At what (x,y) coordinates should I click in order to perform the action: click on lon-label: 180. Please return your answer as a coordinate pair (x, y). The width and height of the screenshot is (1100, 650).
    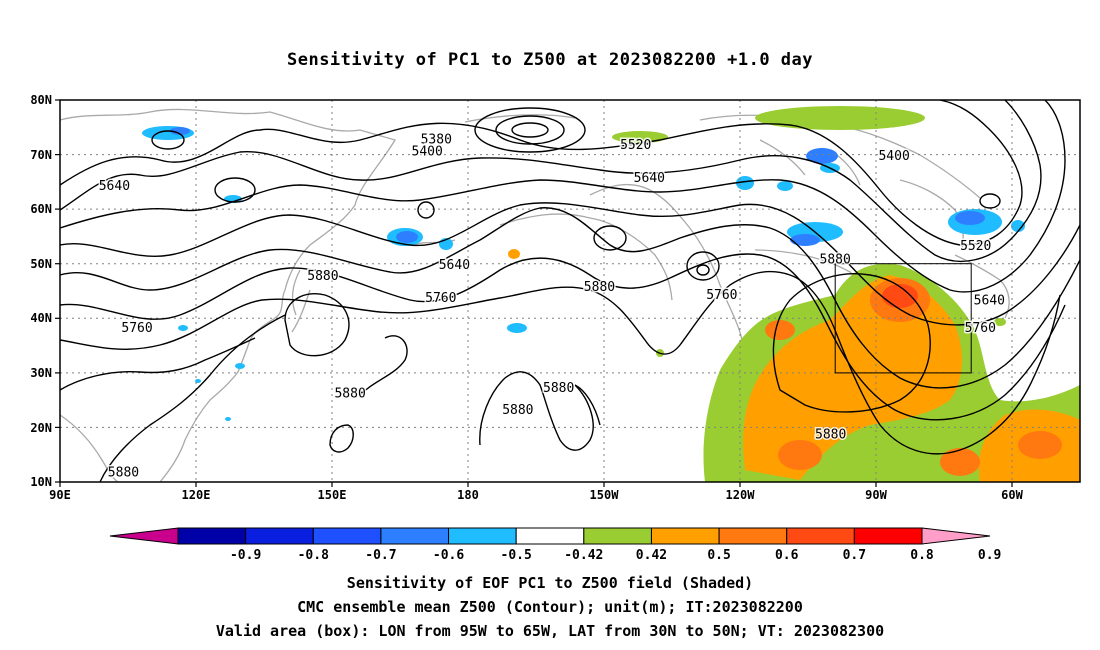
    Looking at the image, I should click on (468, 495).